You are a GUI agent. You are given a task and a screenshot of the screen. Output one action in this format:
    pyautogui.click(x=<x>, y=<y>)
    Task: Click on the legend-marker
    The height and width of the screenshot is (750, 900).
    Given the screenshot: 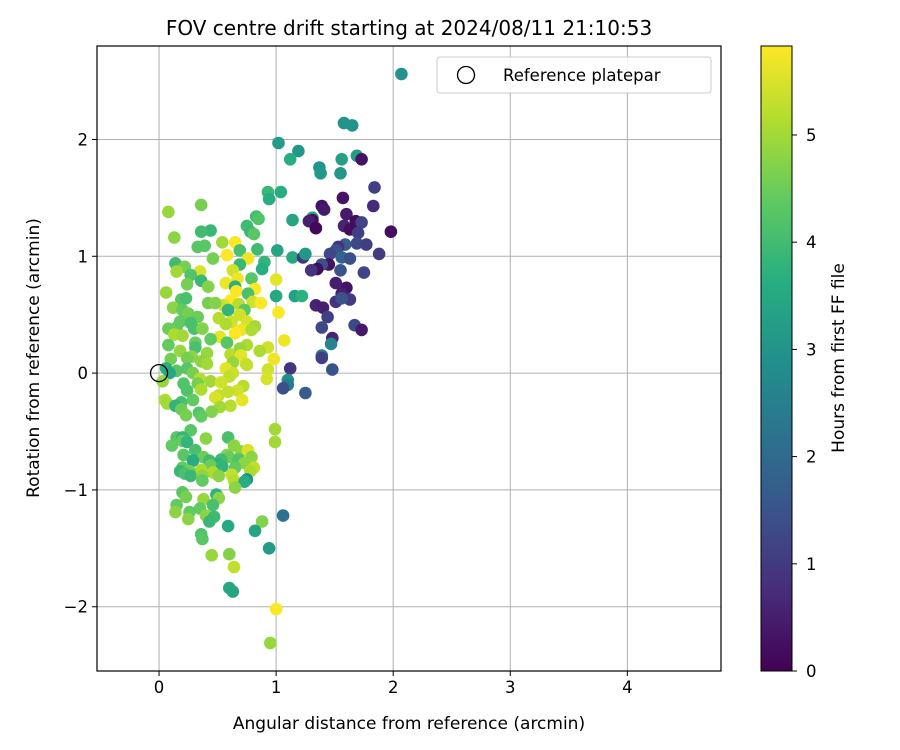 What is the action you would take?
    pyautogui.click(x=466, y=75)
    